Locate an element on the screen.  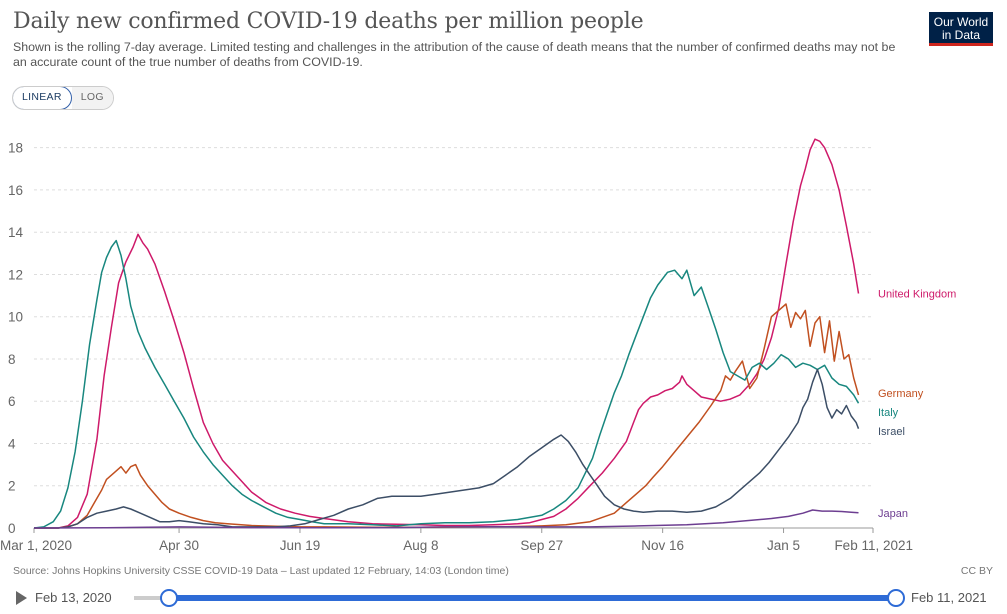
play-icon is located at coordinates (21, 598).